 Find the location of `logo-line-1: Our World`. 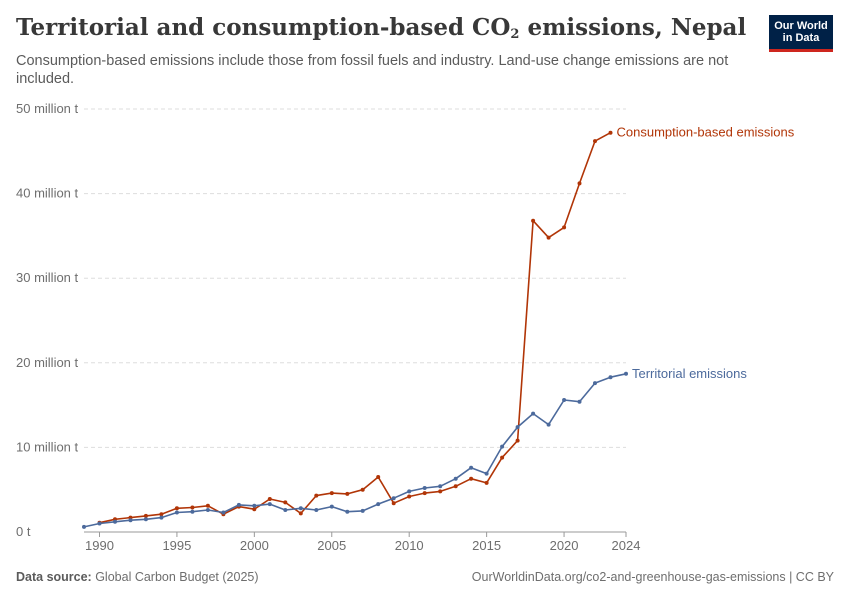

logo-line-1: Our World is located at coordinates (801, 26).